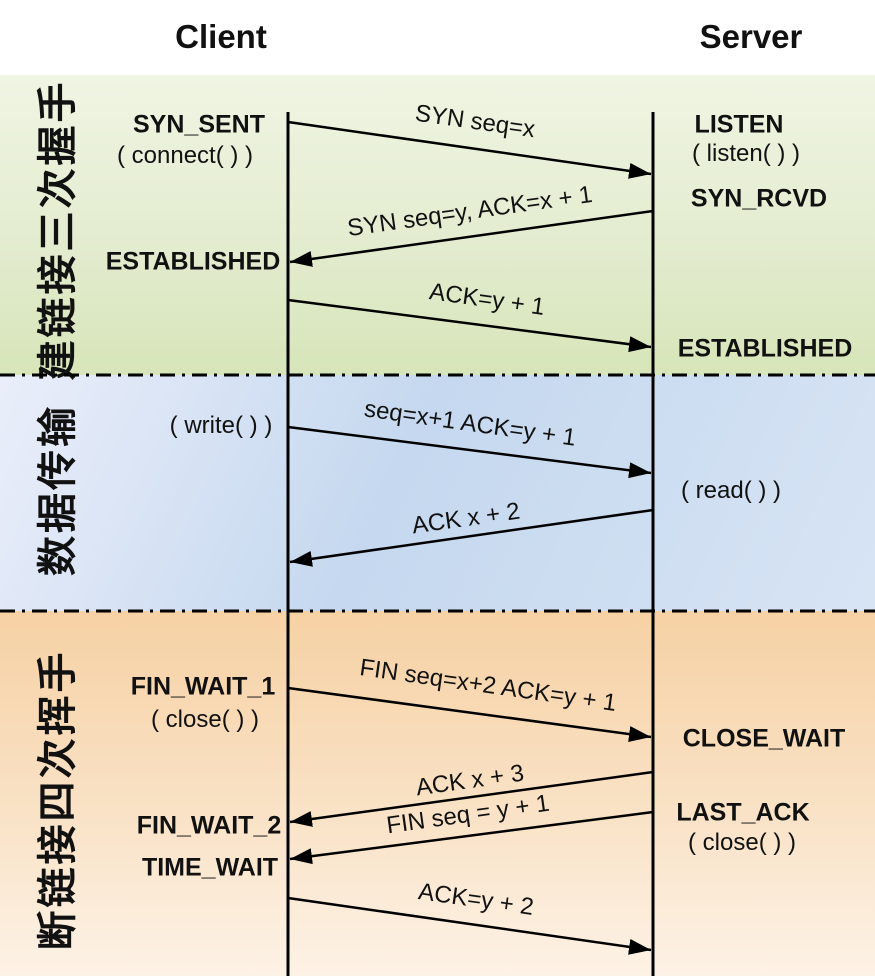  I want to click on server-state-established: ESTABLISHED, so click(765, 348).